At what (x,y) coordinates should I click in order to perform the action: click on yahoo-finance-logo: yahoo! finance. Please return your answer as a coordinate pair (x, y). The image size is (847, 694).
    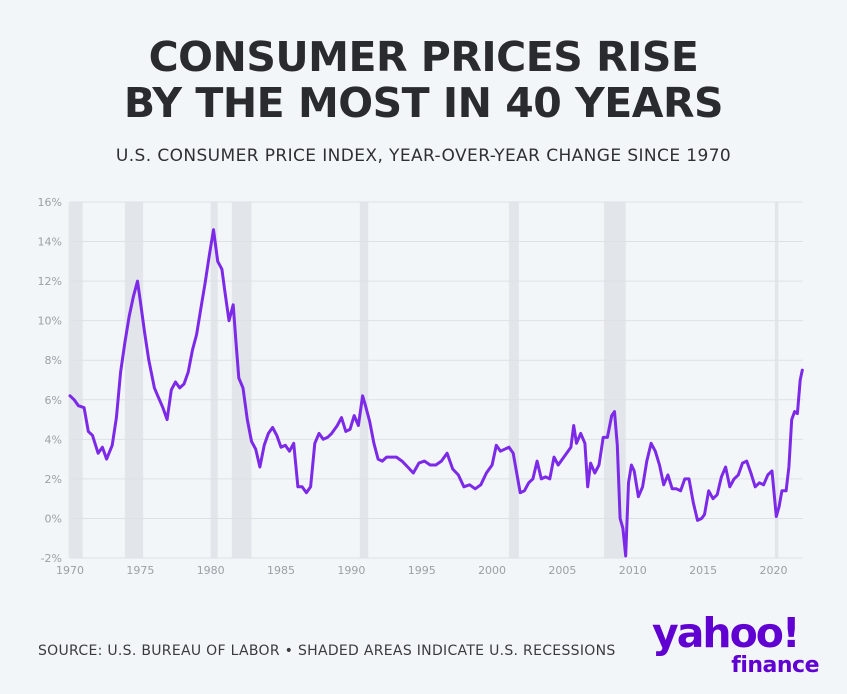
    Looking at the image, I should click on (739, 647).